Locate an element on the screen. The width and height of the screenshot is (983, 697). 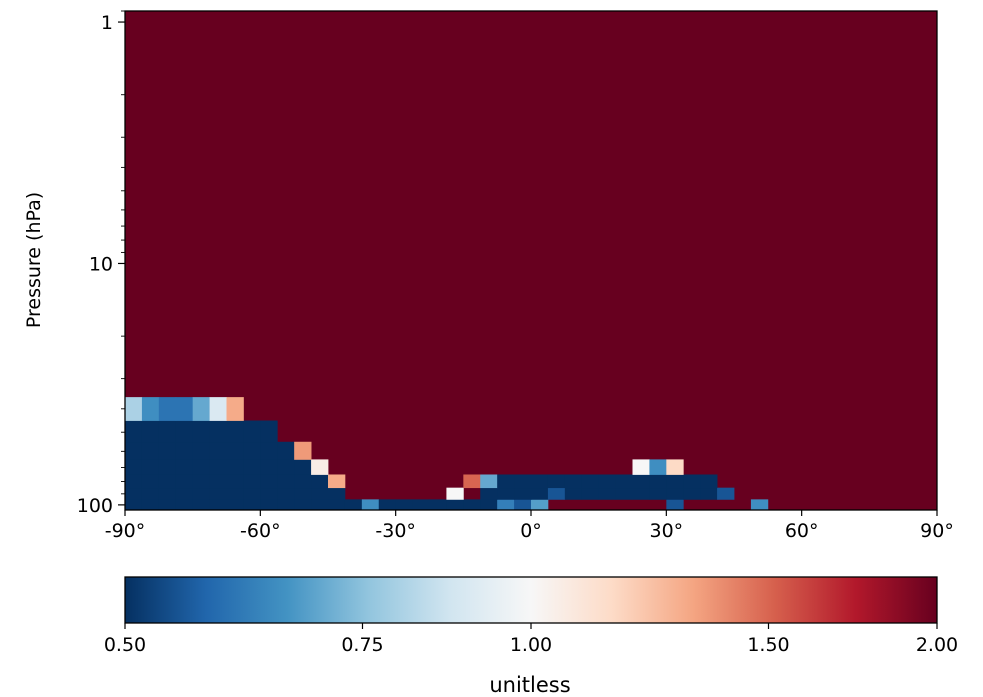
colorbar-gradient is located at coordinates (531, 600).